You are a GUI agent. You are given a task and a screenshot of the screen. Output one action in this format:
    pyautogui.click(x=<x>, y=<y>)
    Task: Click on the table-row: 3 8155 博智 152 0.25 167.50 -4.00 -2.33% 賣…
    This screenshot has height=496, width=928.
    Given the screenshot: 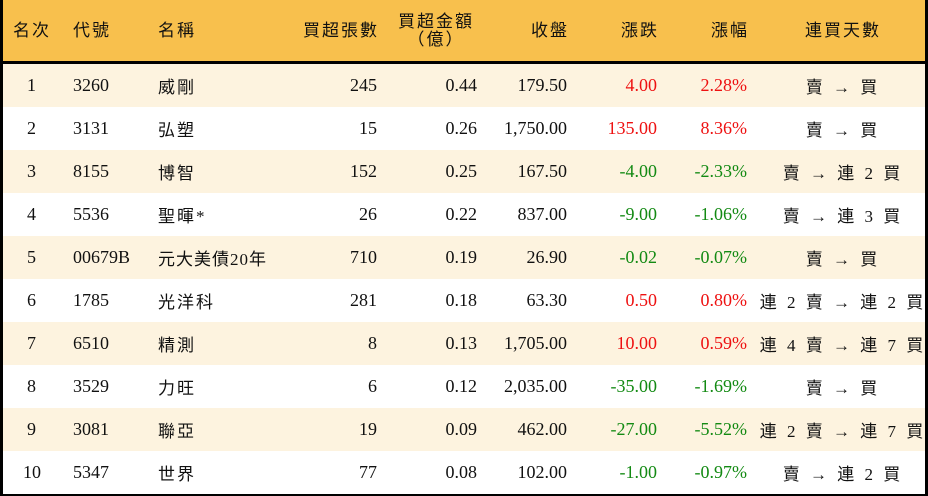 What is the action you would take?
    pyautogui.click(x=464, y=171)
    